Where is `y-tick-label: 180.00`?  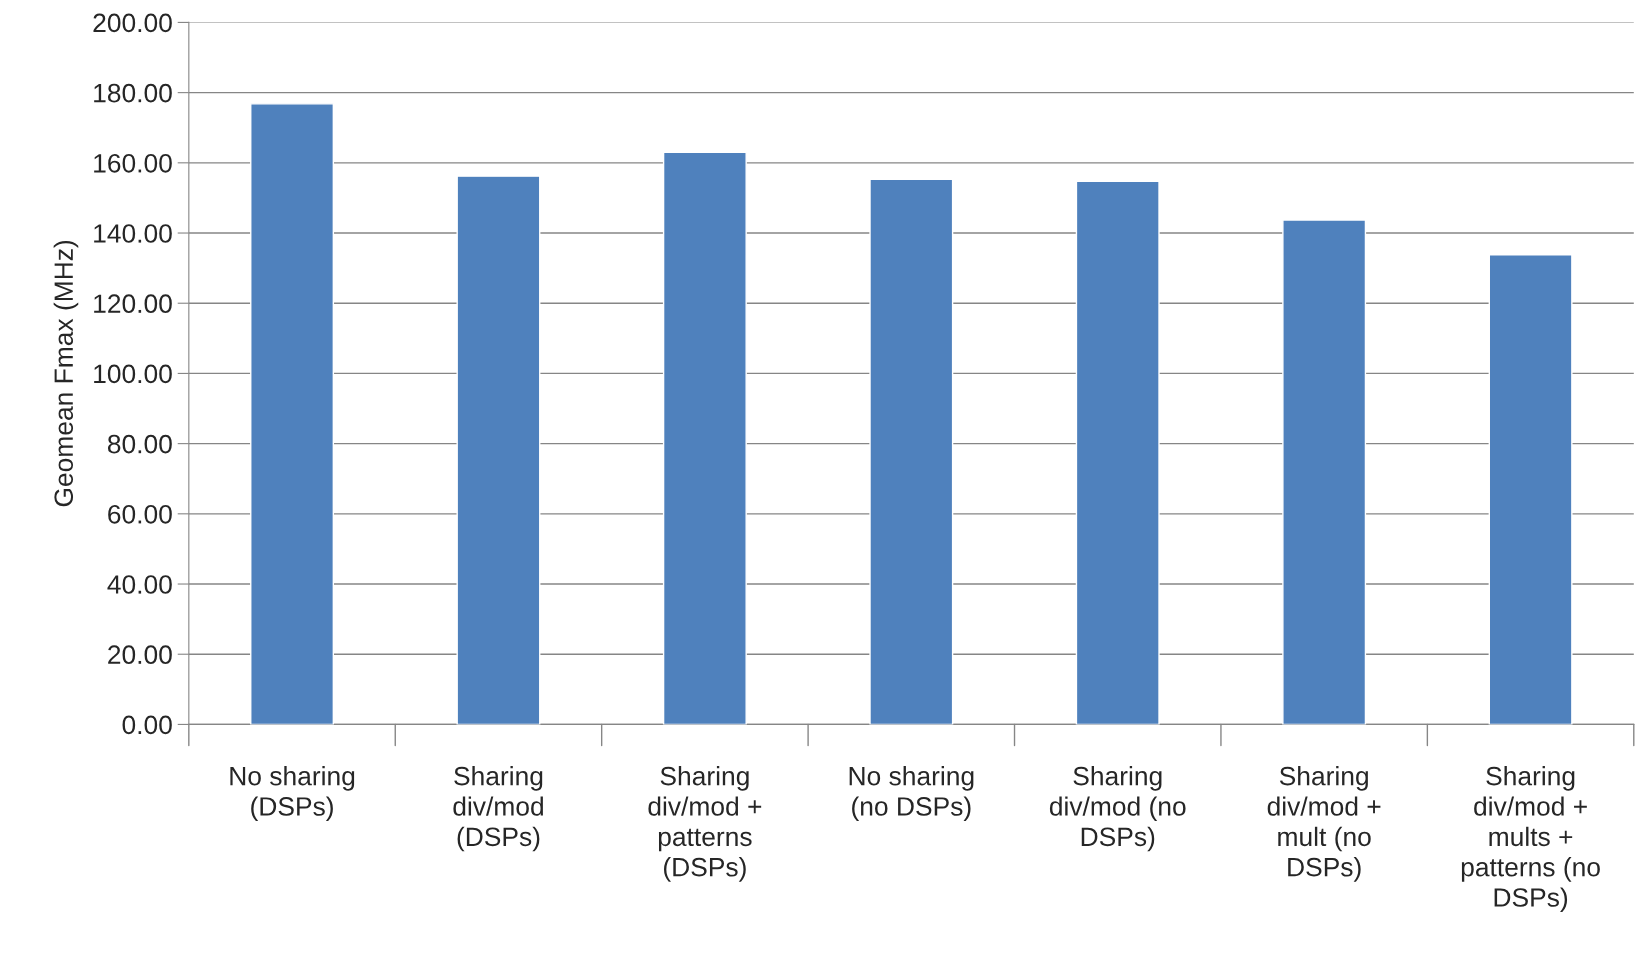 y-tick-label: 180.00 is located at coordinates (133, 93).